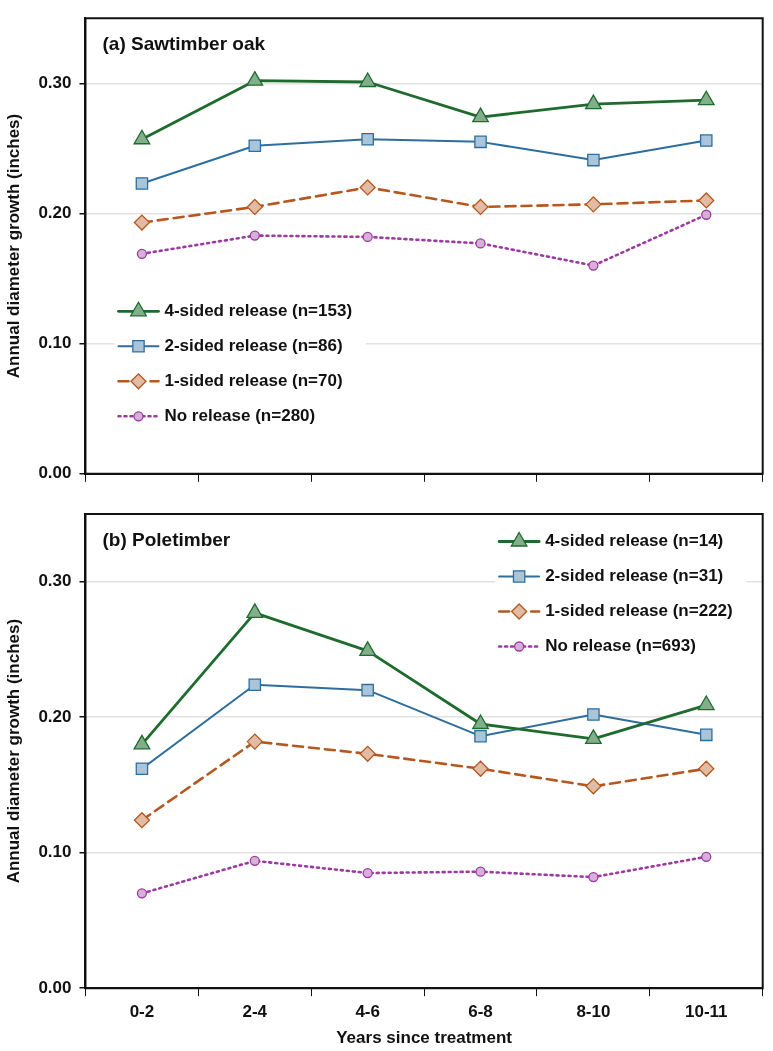 This screenshot has width=773, height=1051. What do you see at coordinates (258, 310) in the screenshot?
I see `legend-label: 4-sided release (n=153)` at bounding box center [258, 310].